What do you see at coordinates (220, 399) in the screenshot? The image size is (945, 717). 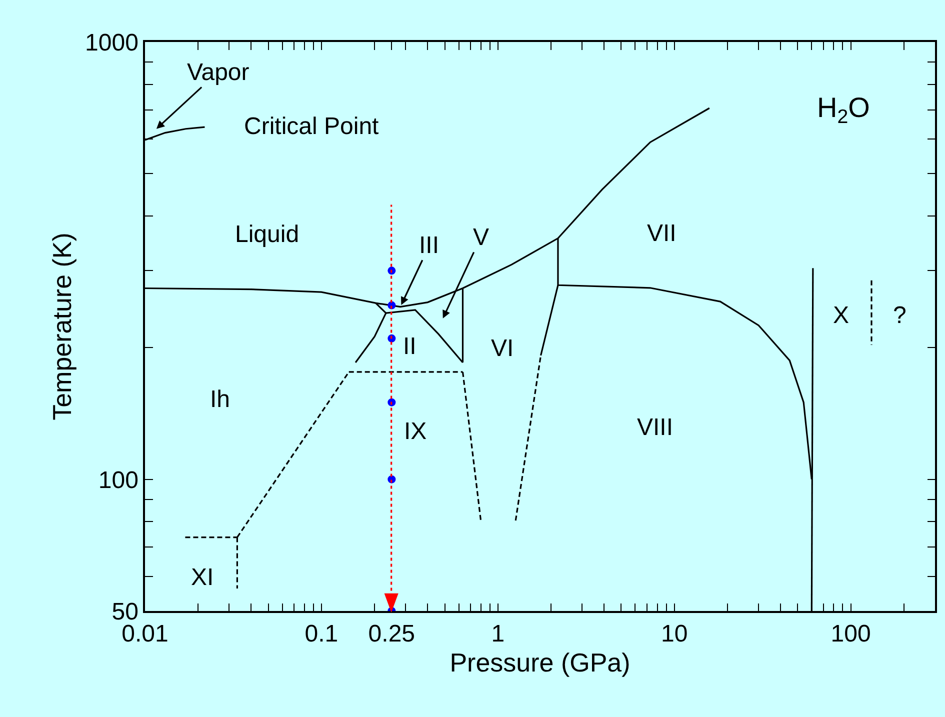 I see `annotation: Ih` at bounding box center [220, 399].